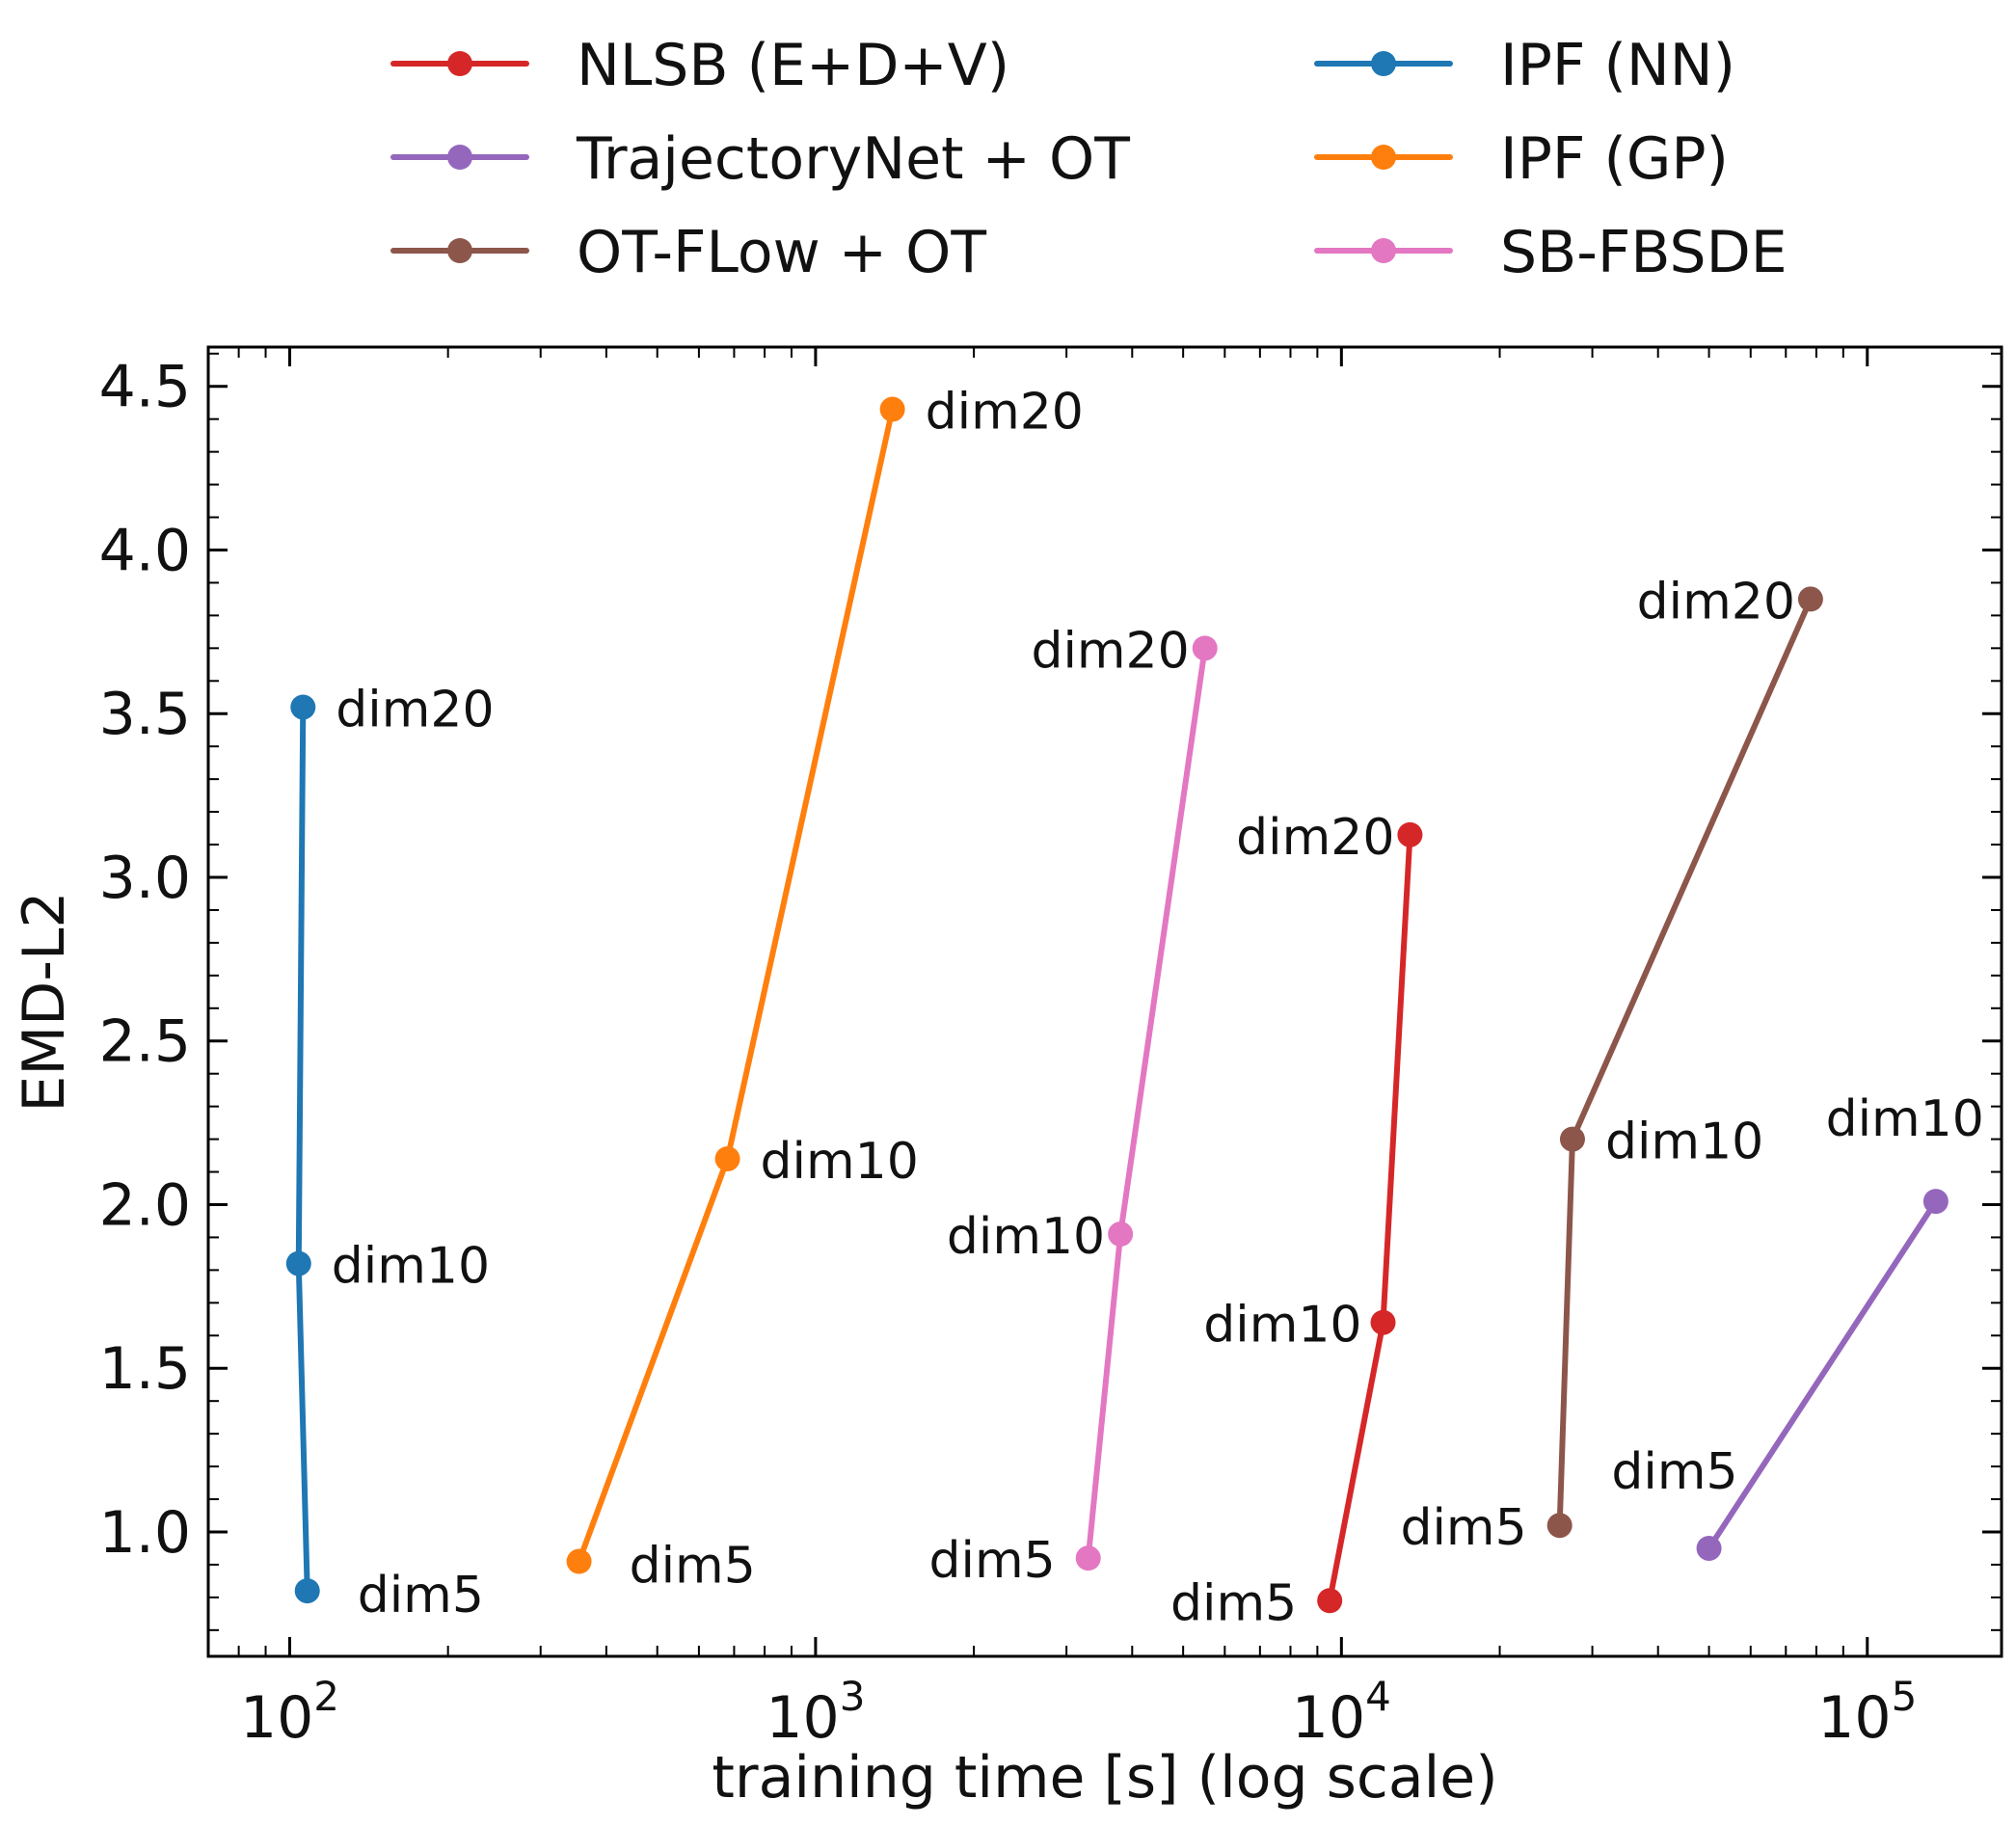 This screenshot has width=2016, height=1826. Describe the element at coordinates (1614, 159) in the screenshot. I see `legend-label: IPF (GP)` at that location.